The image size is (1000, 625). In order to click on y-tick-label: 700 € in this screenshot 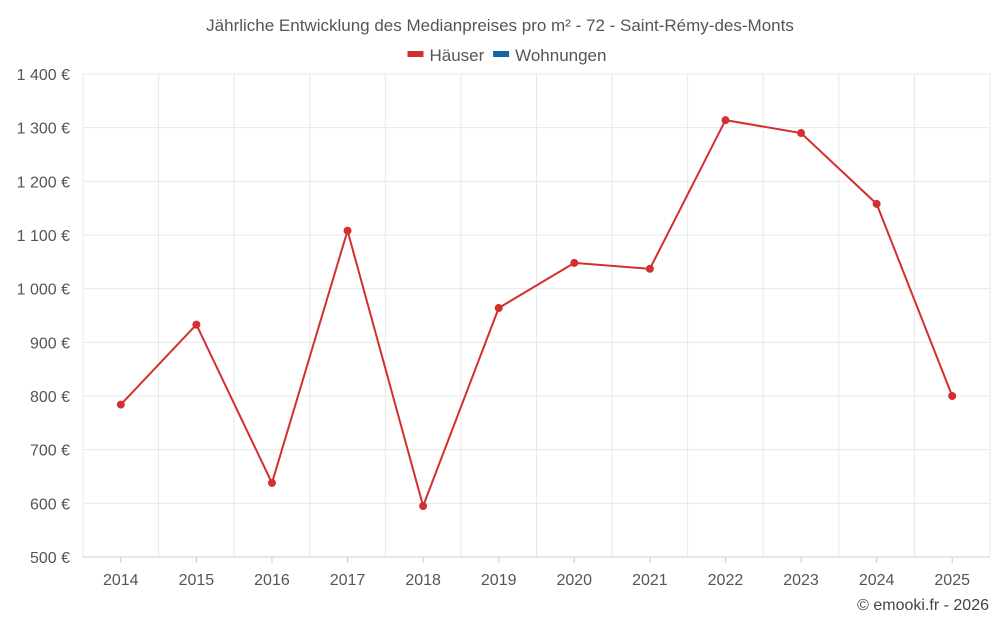, I will do `click(50, 451)`.